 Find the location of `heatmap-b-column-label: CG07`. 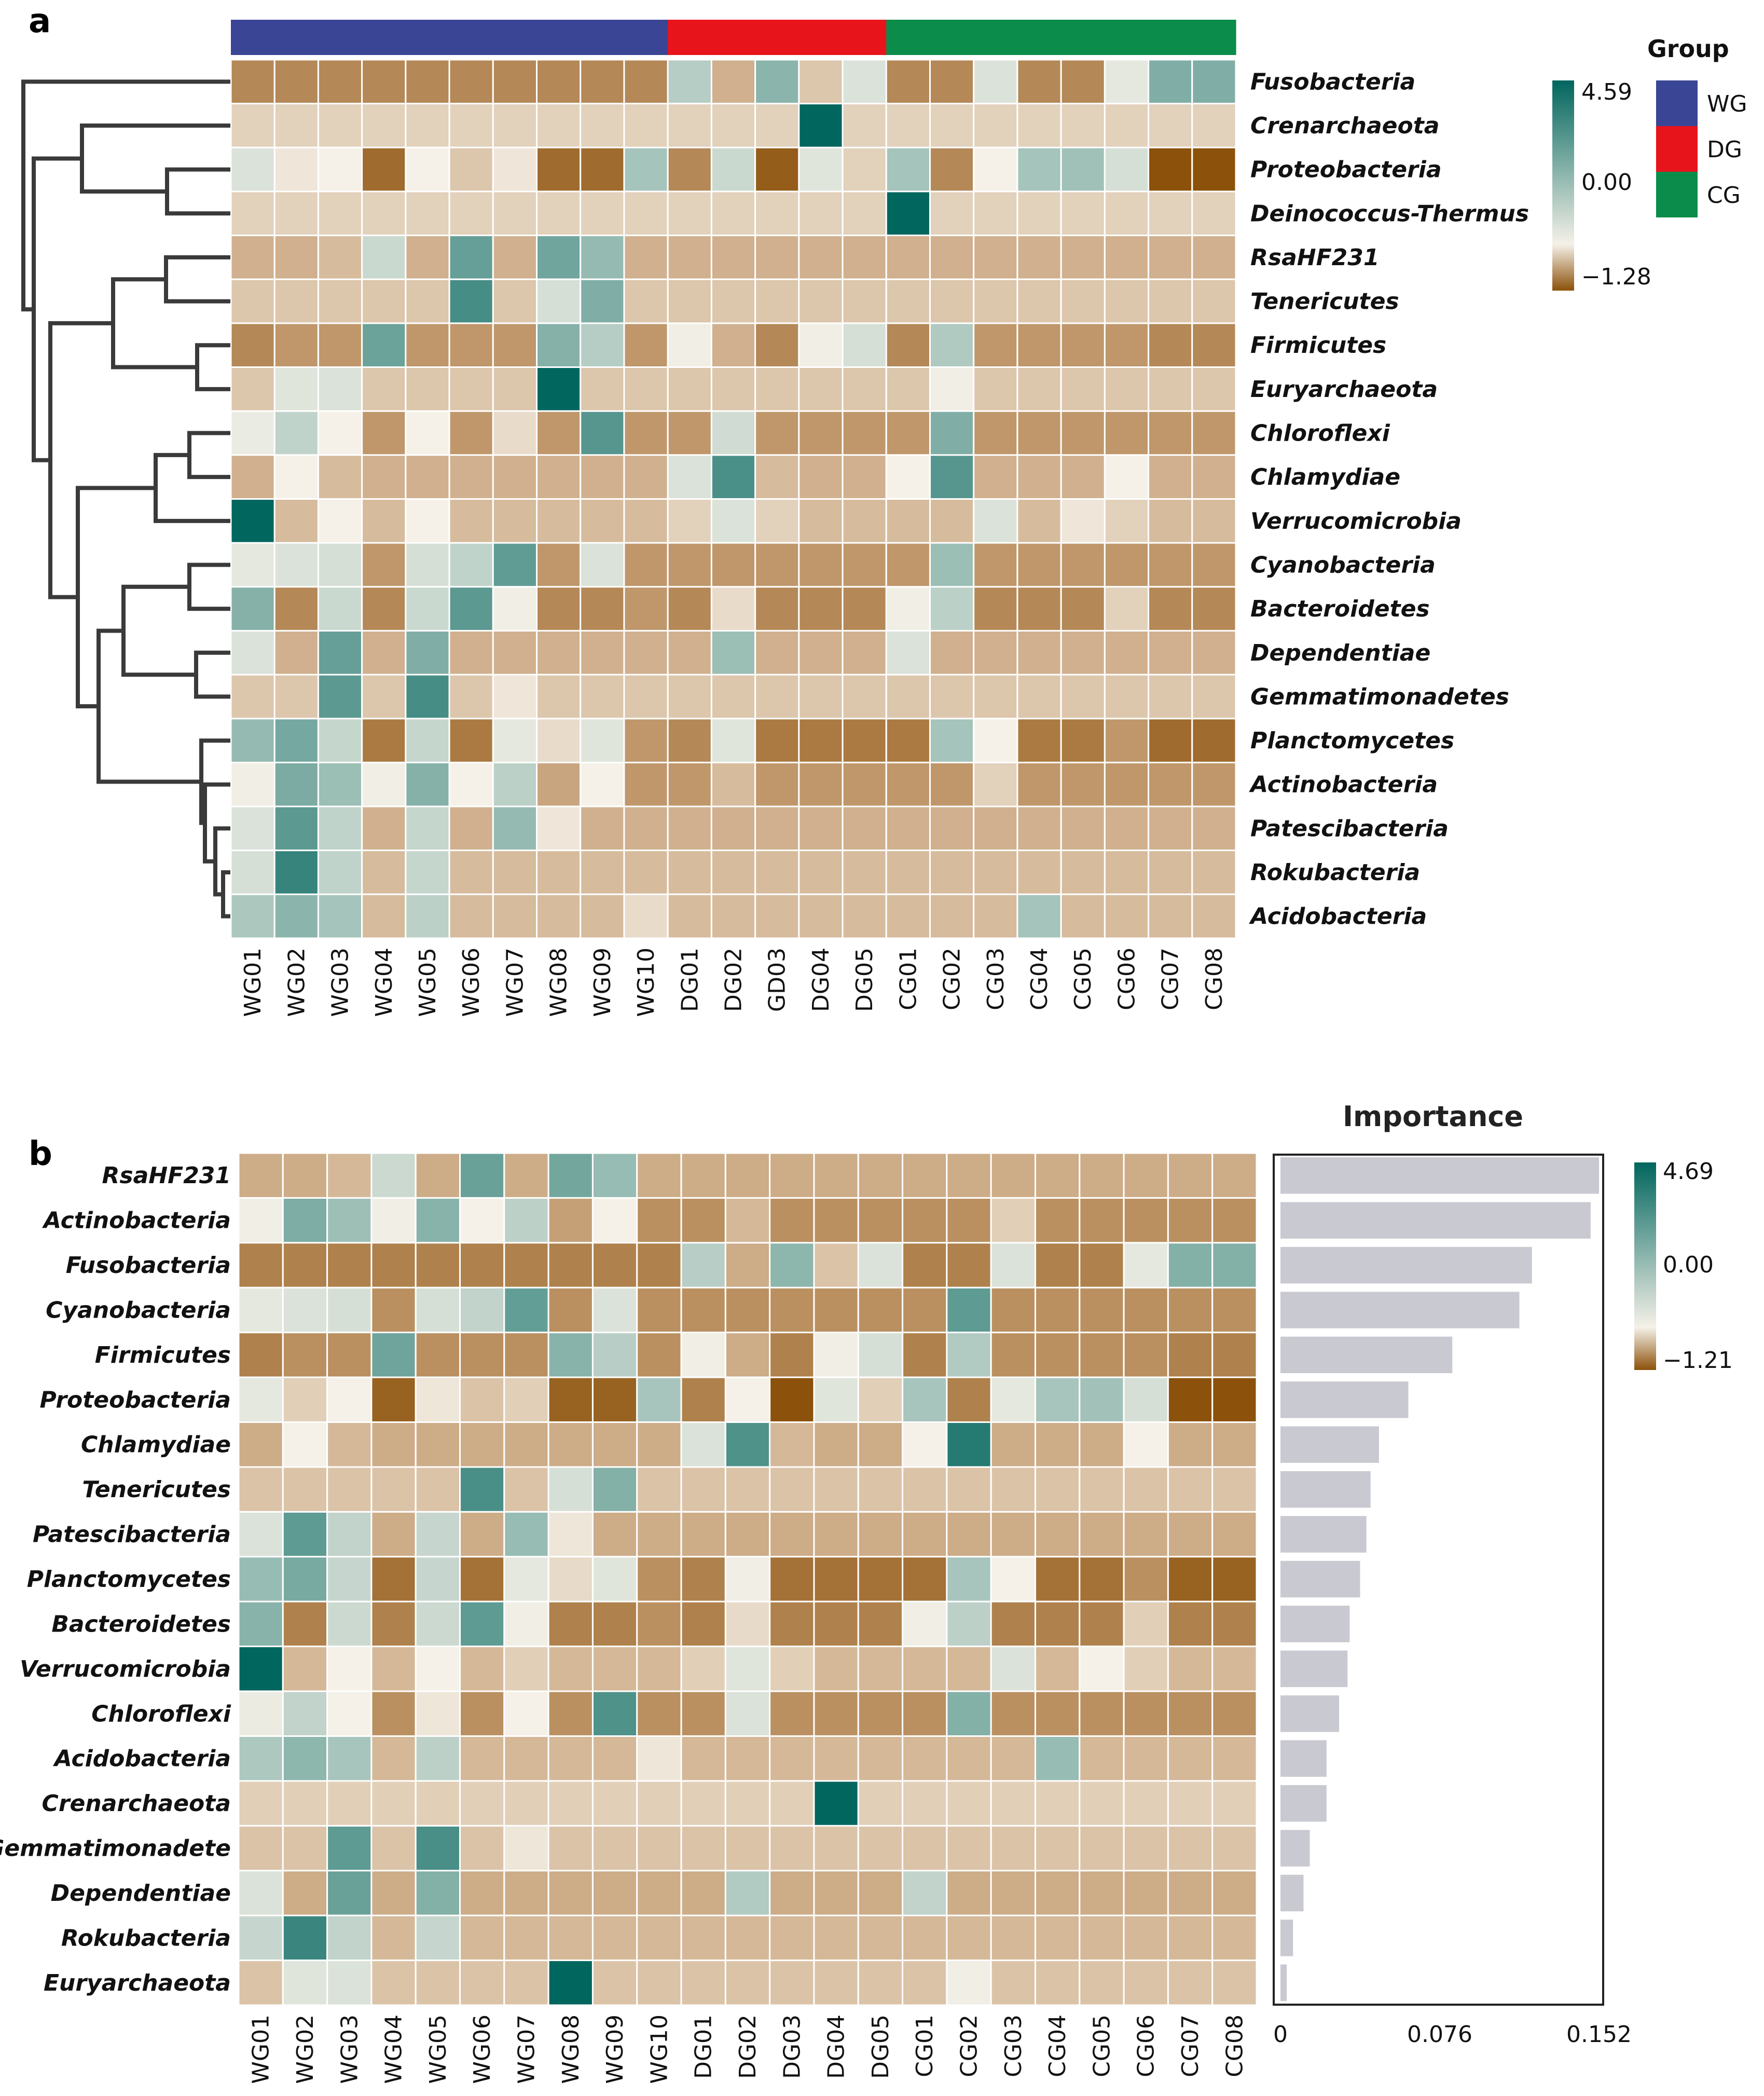

heatmap-b-column-label: CG07 is located at coordinates (1190, 2046).